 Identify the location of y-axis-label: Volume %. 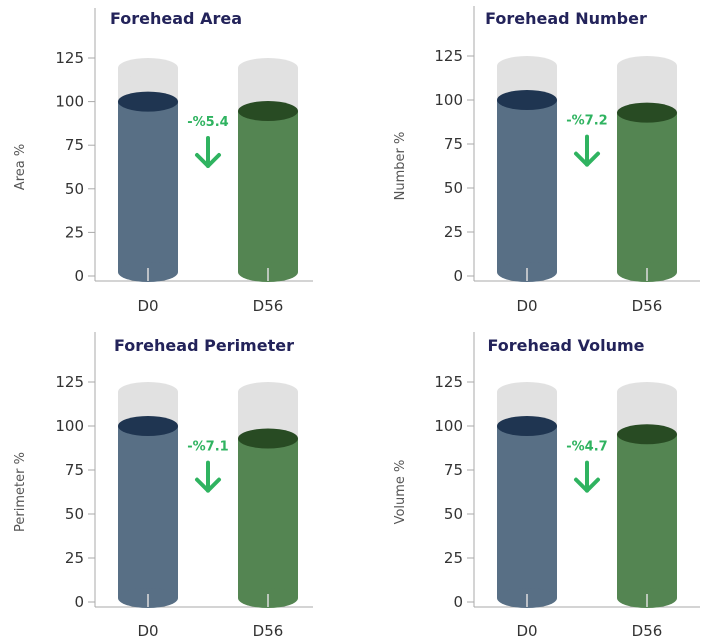
(400, 492).